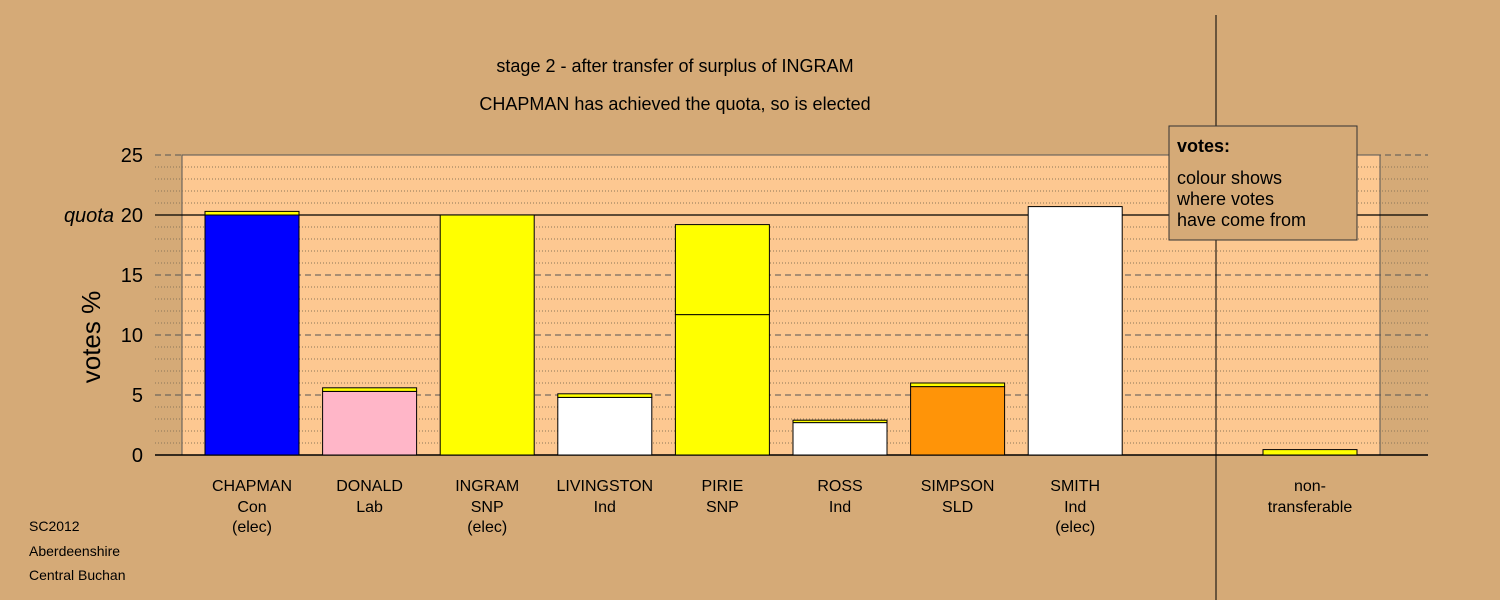 The height and width of the screenshot is (600, 1500). What do you see at coordinates (1241, 220) in the screenshot?
I see `legend-line-3: have come from` at bounding box center [1241, 220].